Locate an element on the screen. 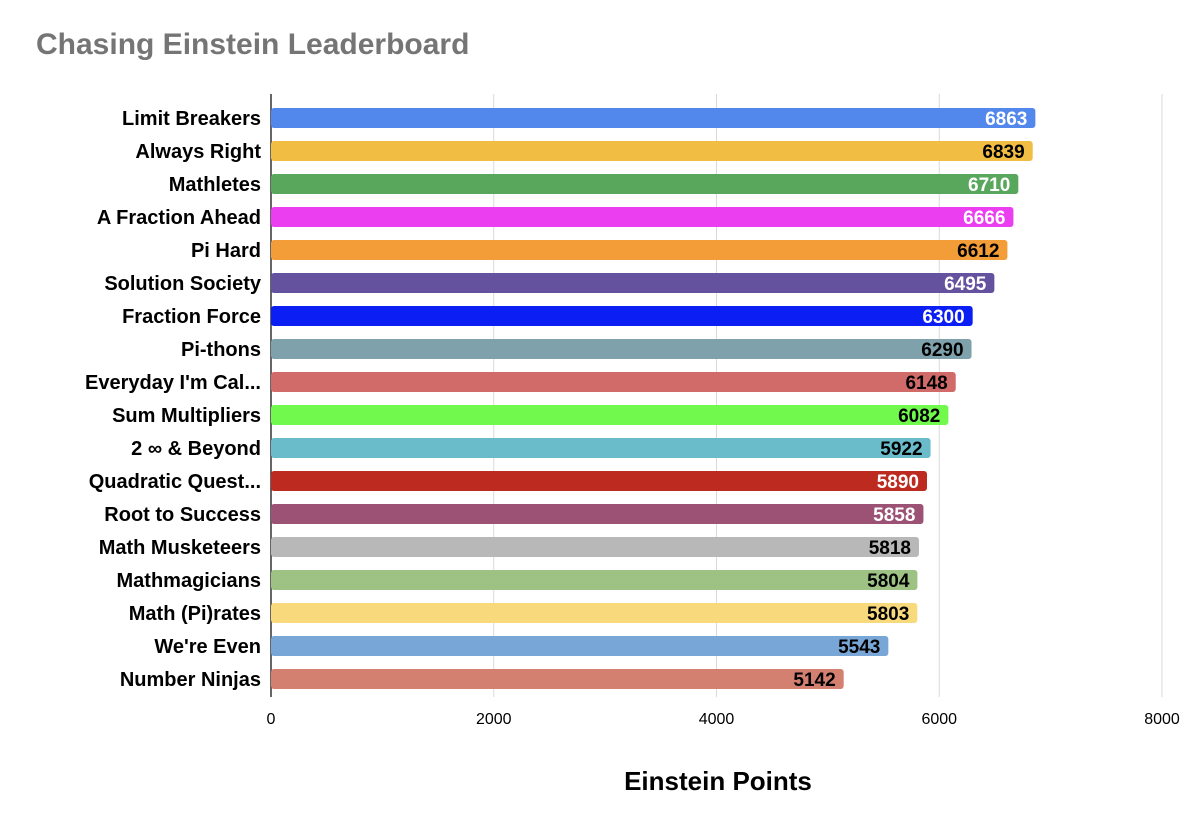  data-label: 5543 is located at coordinates (859, 647).